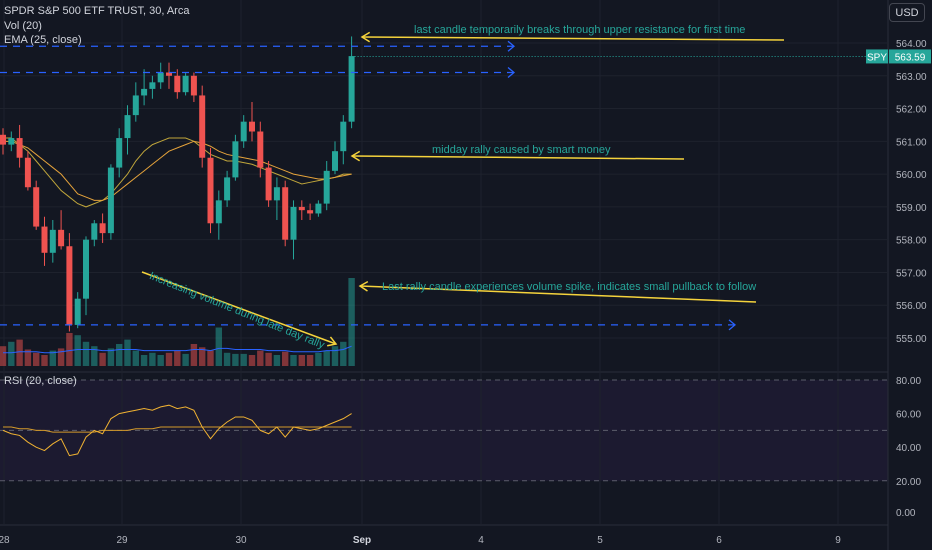 This screenshot has height=550, width=932. I want to click on currency-button: USD, so click(907, 12).